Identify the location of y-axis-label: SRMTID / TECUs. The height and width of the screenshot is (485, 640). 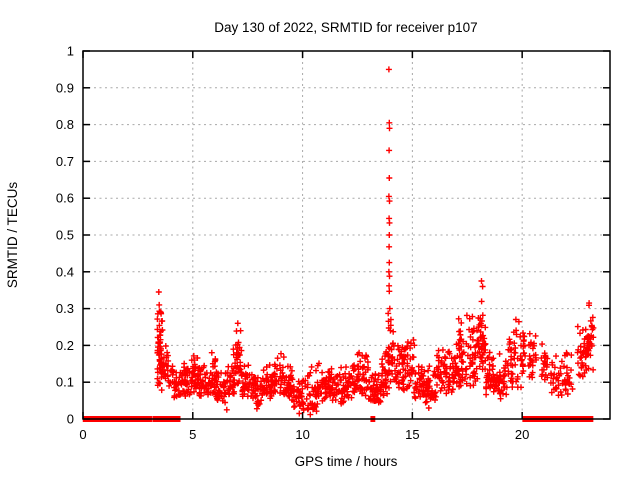
(12, 235).